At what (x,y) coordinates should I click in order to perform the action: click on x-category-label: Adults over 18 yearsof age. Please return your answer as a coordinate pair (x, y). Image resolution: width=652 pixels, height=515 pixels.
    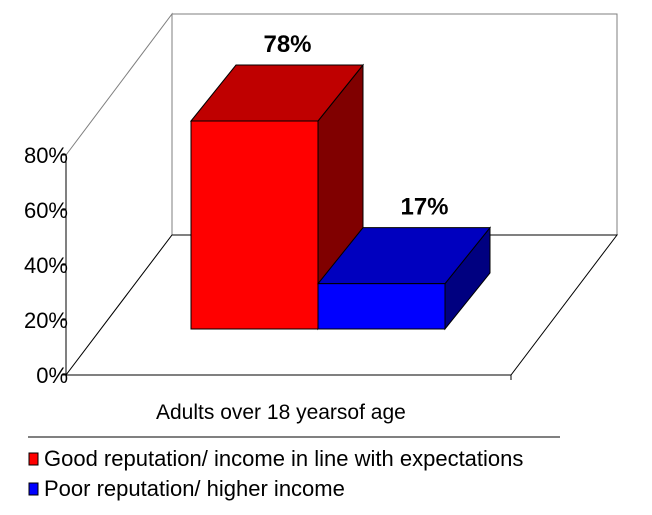
    Looking at the image, I should click on (281, 412).